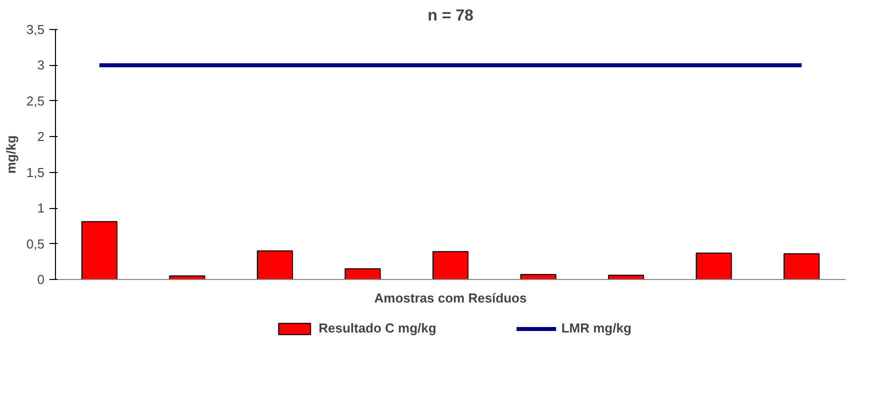  What do you see at coordinates (35, 244) in the screenshot?
I see `y-tick-label: 0,5` at bounding box center [35, 244].